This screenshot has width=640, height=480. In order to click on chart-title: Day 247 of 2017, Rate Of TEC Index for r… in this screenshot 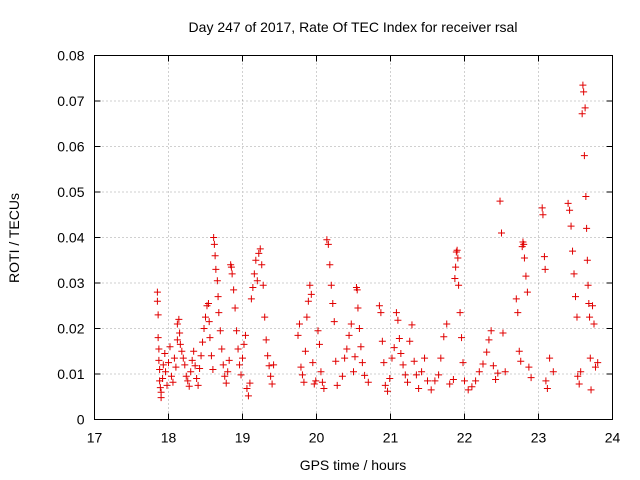, I will do `click(353, 27)`.